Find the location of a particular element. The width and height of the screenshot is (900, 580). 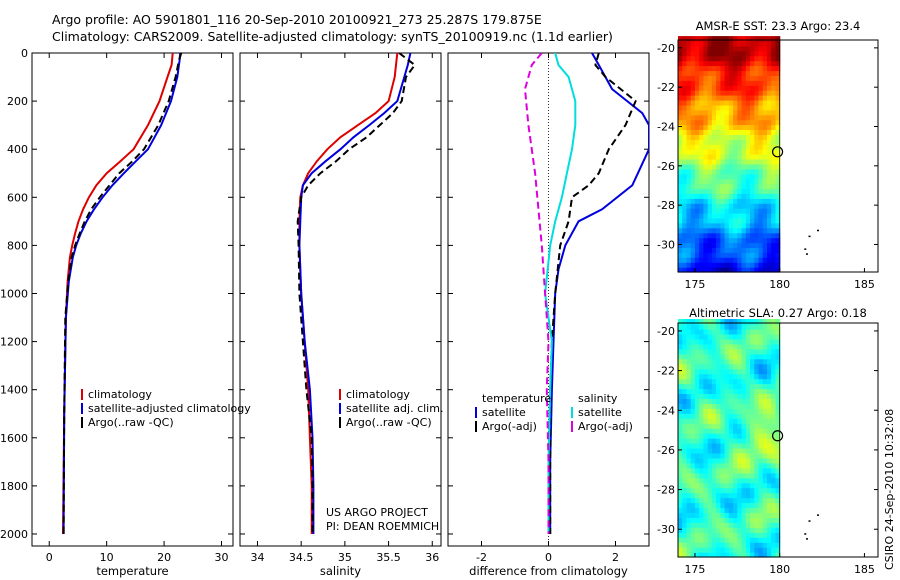

series-line-satellite-adj-clim is located at coordinates (355, 293).